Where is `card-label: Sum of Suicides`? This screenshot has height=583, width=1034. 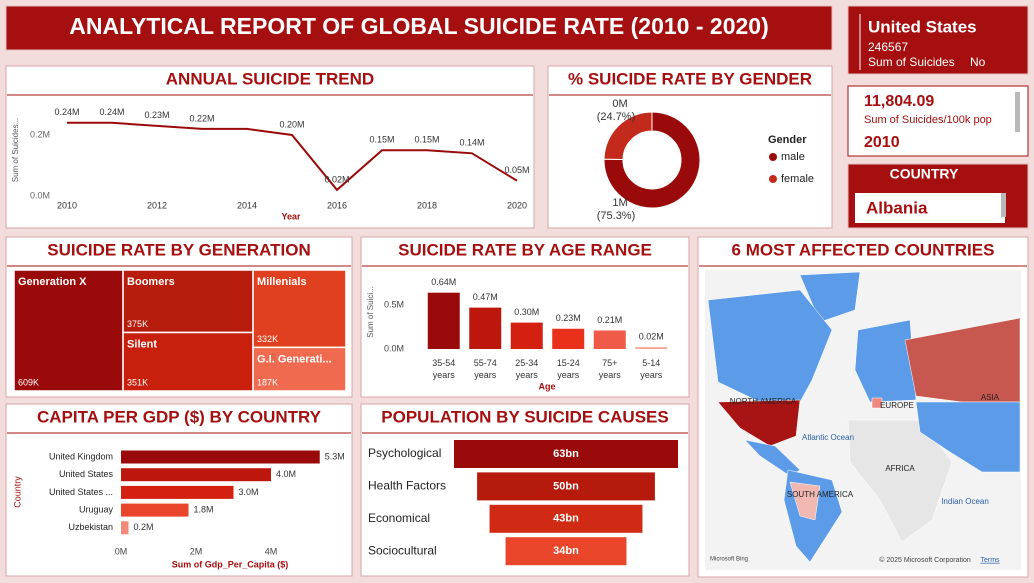 card-label: Sum of Suicides is located at coordinates (911, 62).